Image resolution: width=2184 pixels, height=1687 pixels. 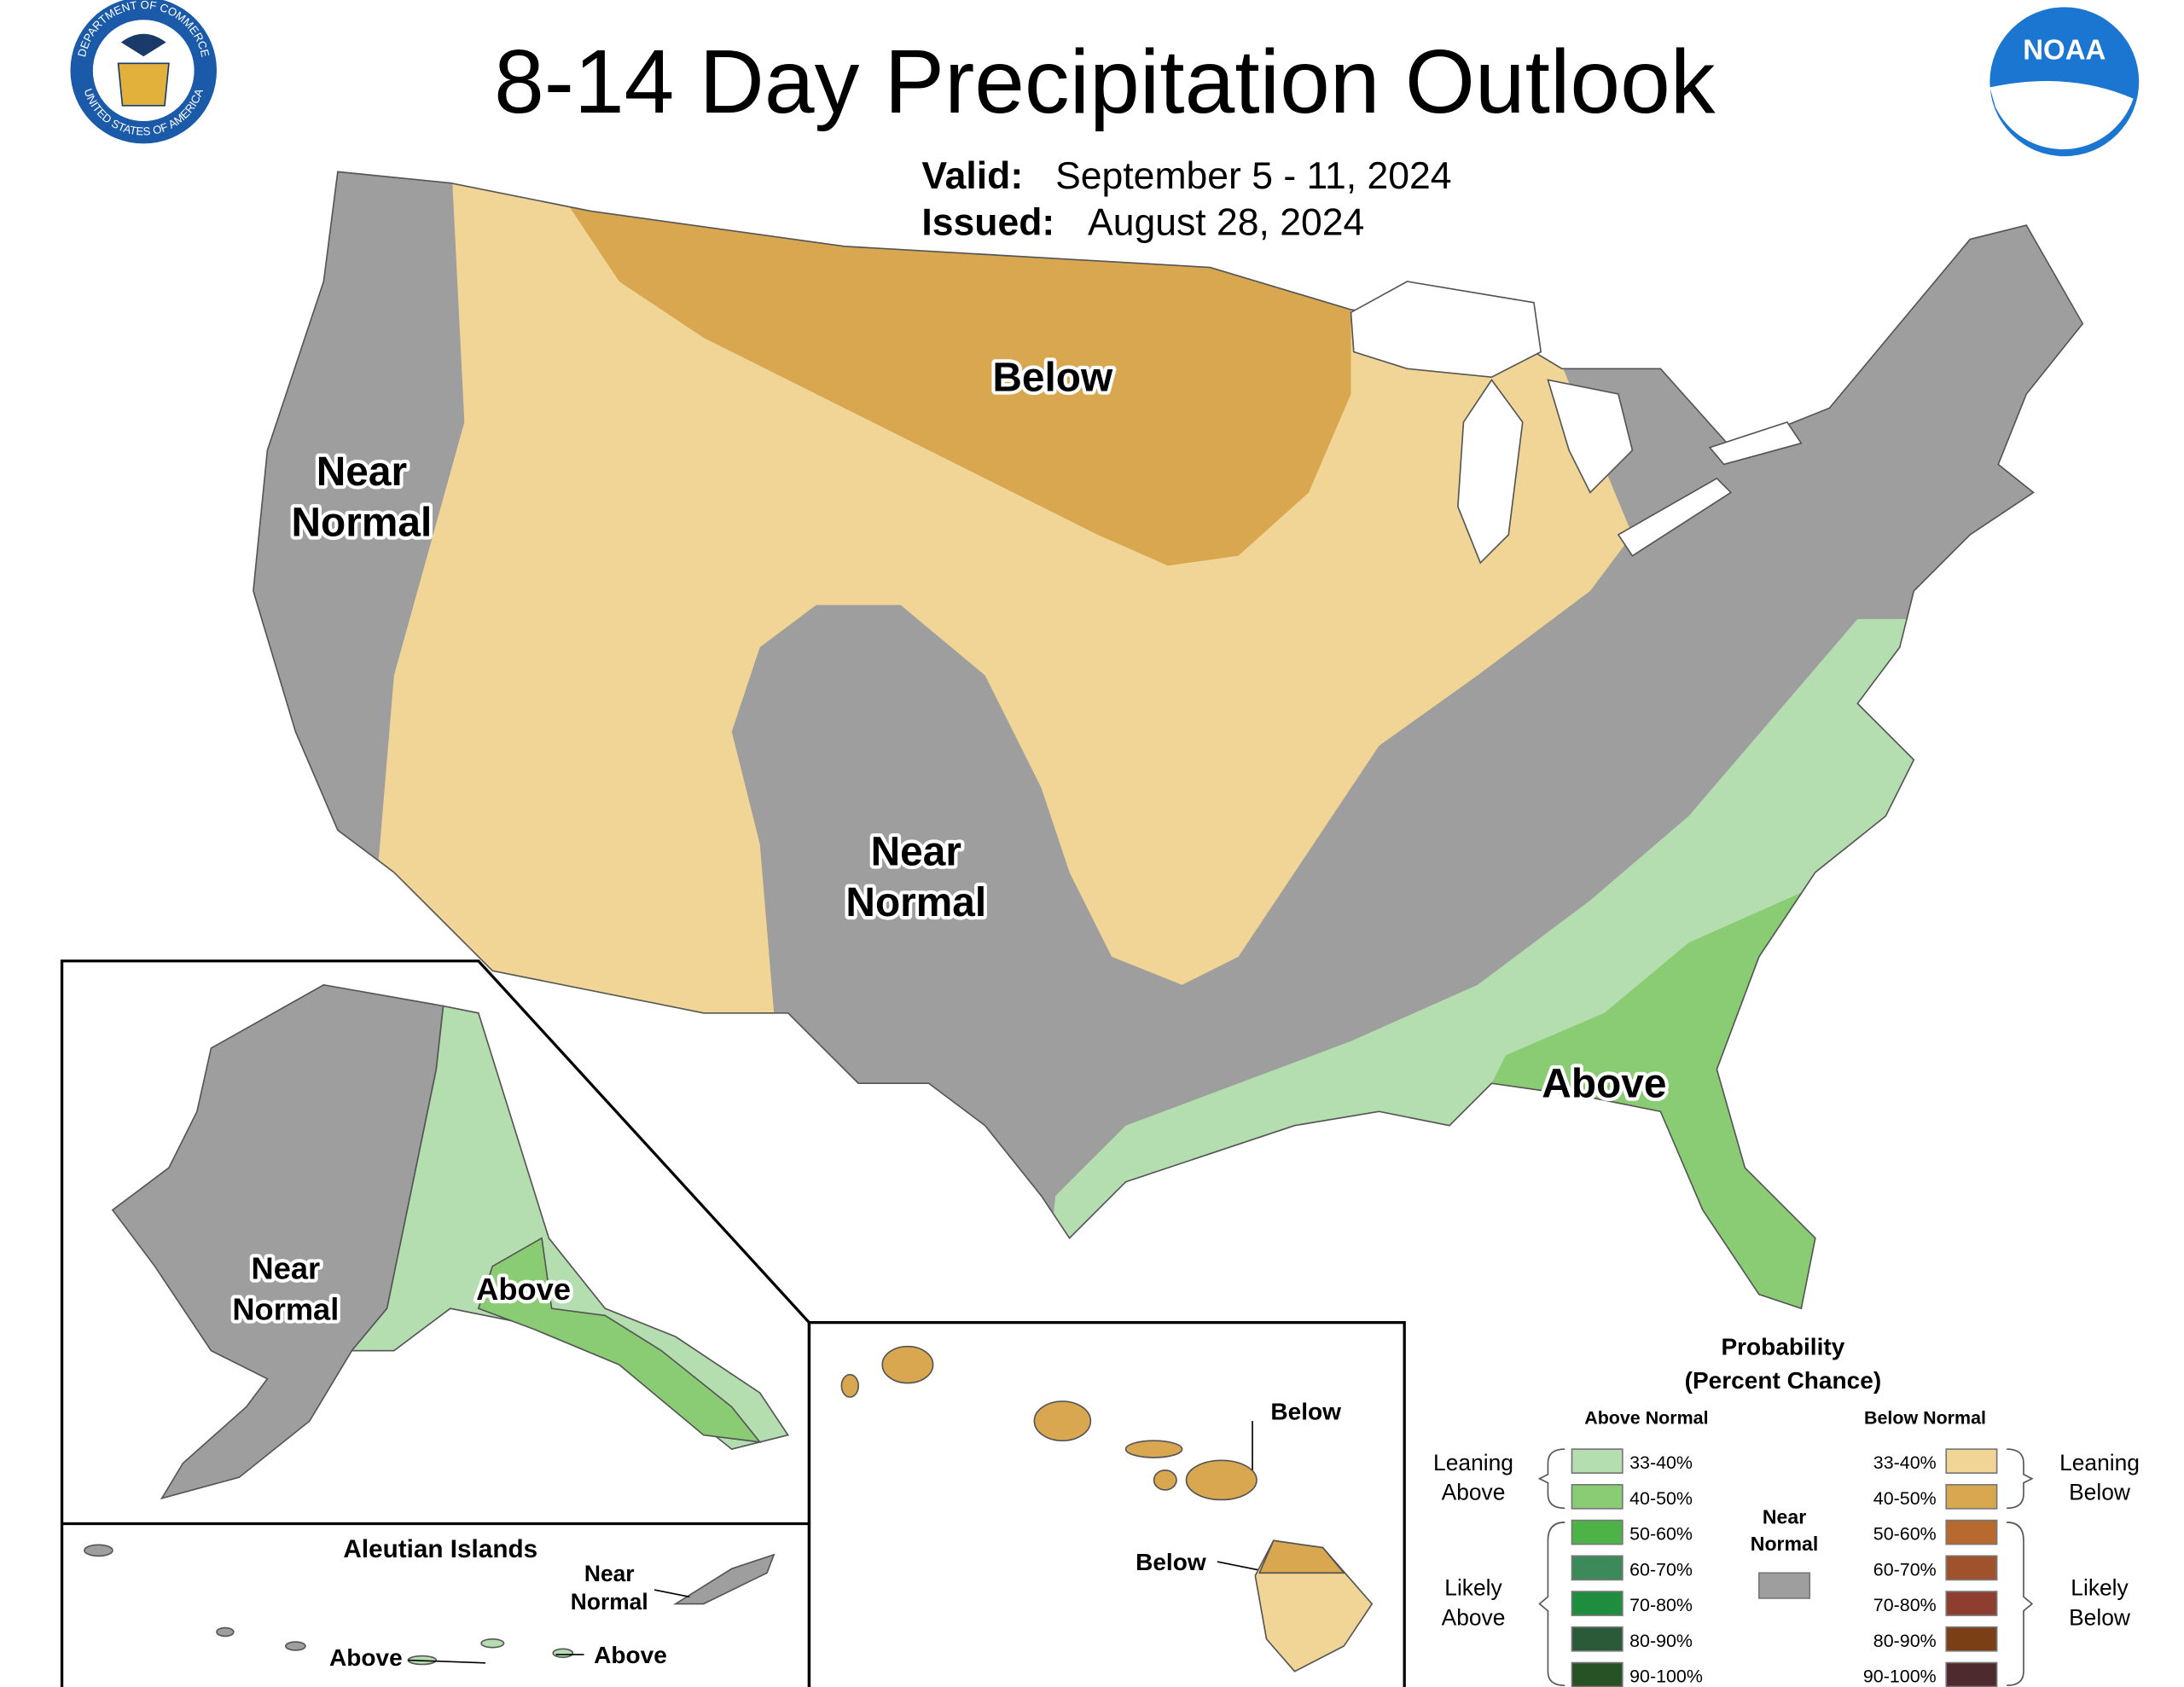 What do you see at coordinates (1105, 82) in the screenshot?
I see `title: 8-14 Day Precipitation Outlook` at bounding box center [1105, 82].